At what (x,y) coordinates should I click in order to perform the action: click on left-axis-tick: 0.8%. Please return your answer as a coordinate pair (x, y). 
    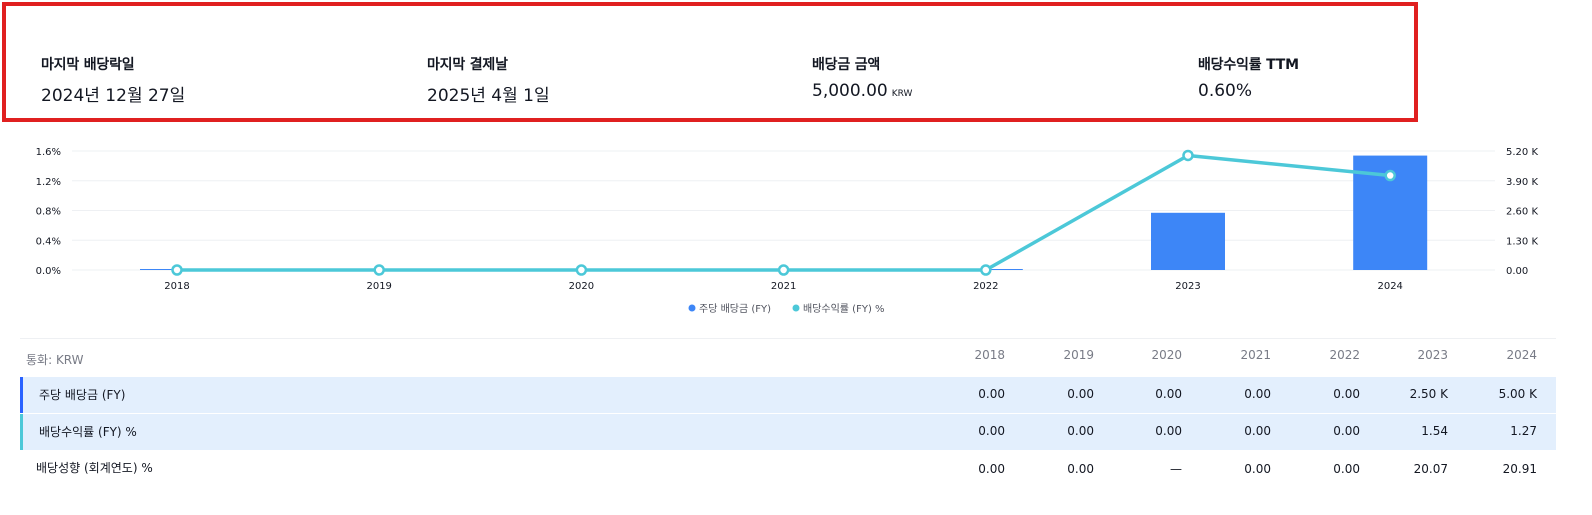
    Looking at the image, I should click on (48, 212).